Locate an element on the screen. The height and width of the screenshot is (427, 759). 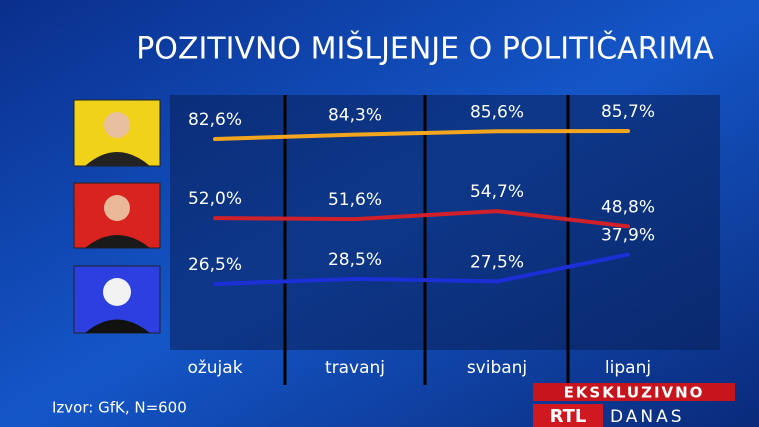
value-label: 54,7% is located at coordinates (497, 192).